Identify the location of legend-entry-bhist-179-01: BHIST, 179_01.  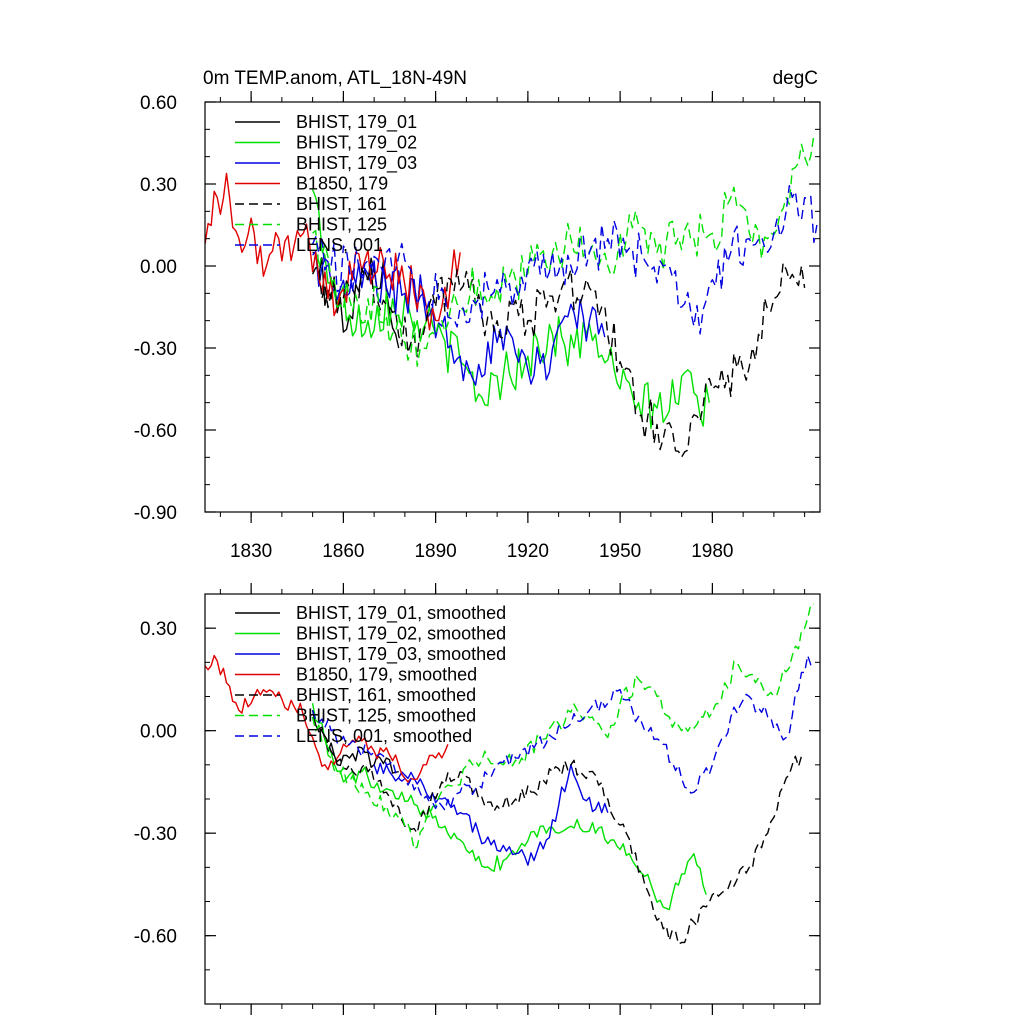
(326, 122).